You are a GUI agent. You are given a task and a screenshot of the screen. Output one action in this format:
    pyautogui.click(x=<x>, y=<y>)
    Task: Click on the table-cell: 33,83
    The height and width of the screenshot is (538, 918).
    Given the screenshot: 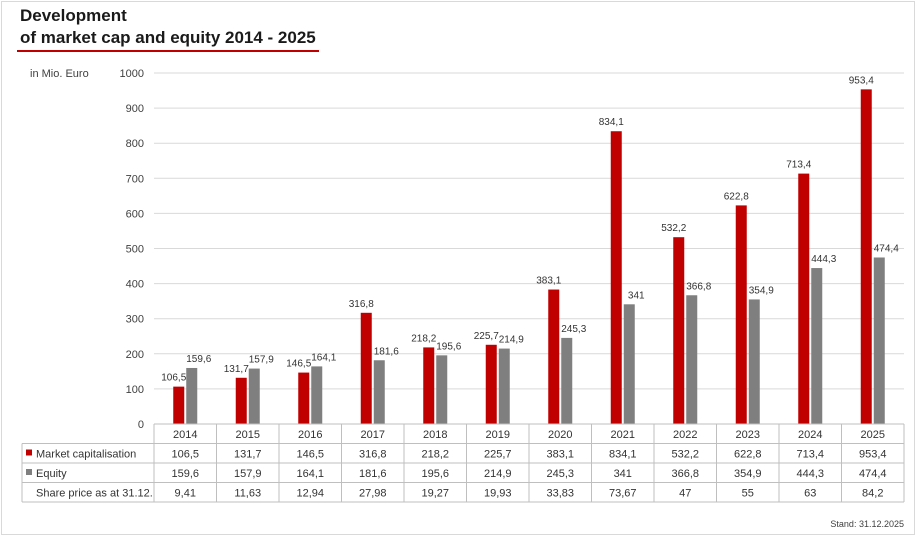 What is the action you would take?
    pyautogui.click(x=560, y=494)
    